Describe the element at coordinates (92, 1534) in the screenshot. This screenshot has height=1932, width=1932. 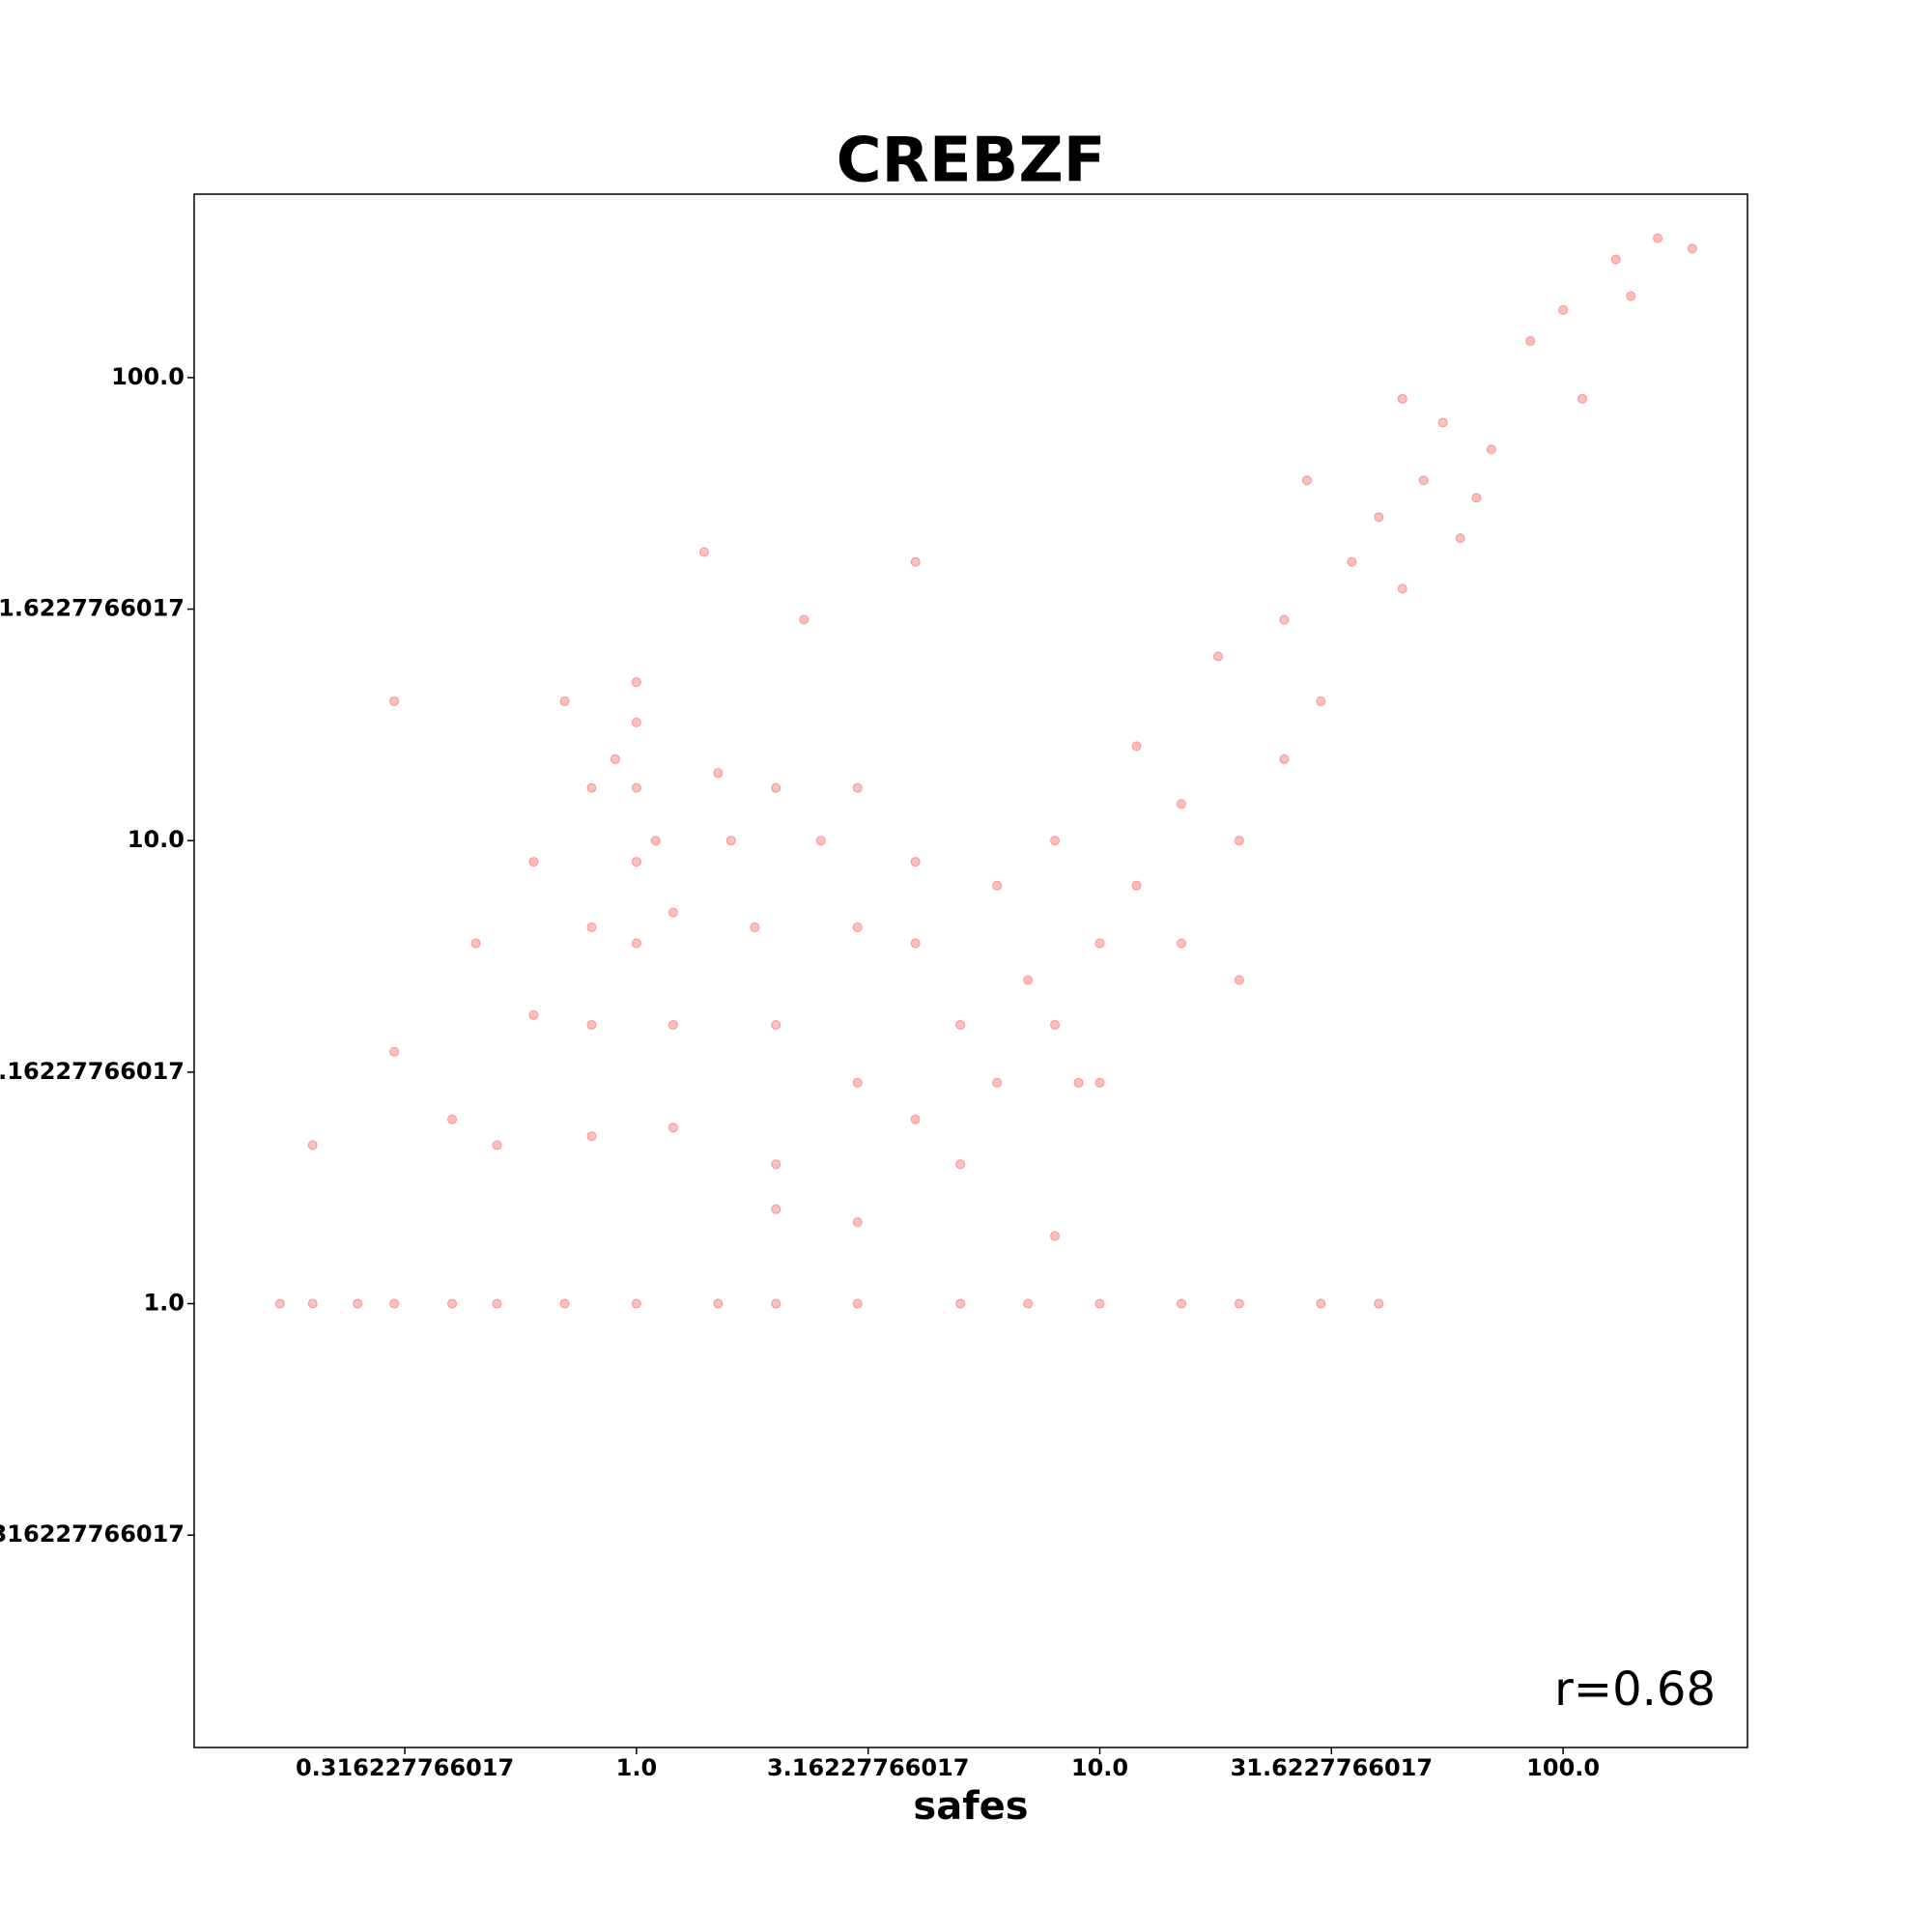
I see `y-tick-label: 0.316227766017` at that location.